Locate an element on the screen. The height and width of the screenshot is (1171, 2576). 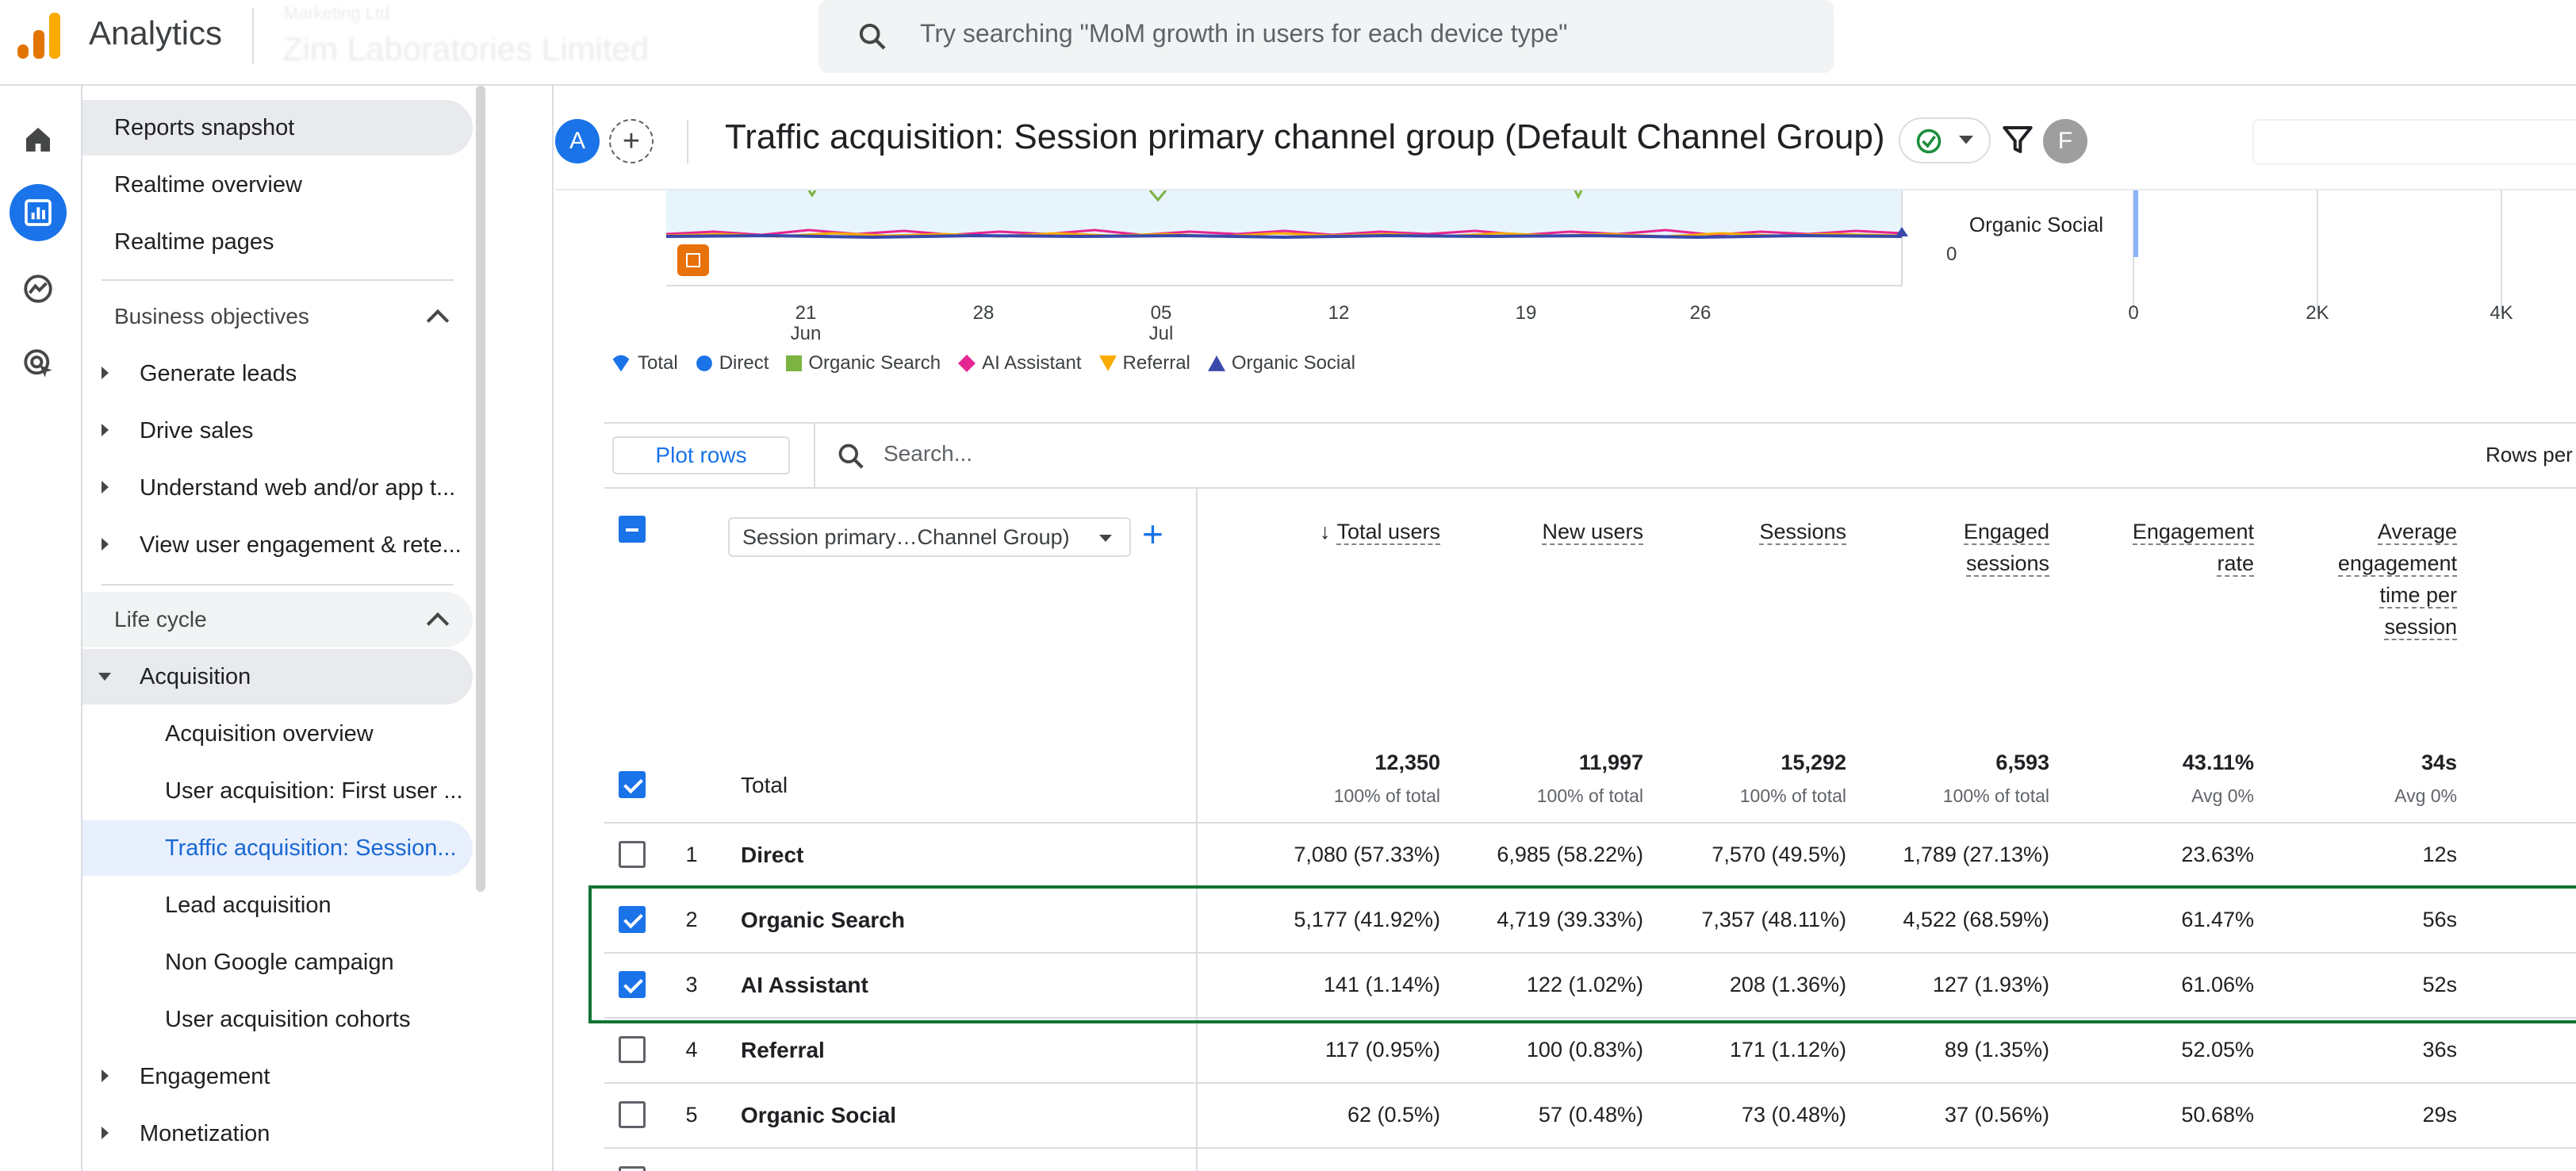
nav-label: Reports snapshot is located at coordinates (205, 127).